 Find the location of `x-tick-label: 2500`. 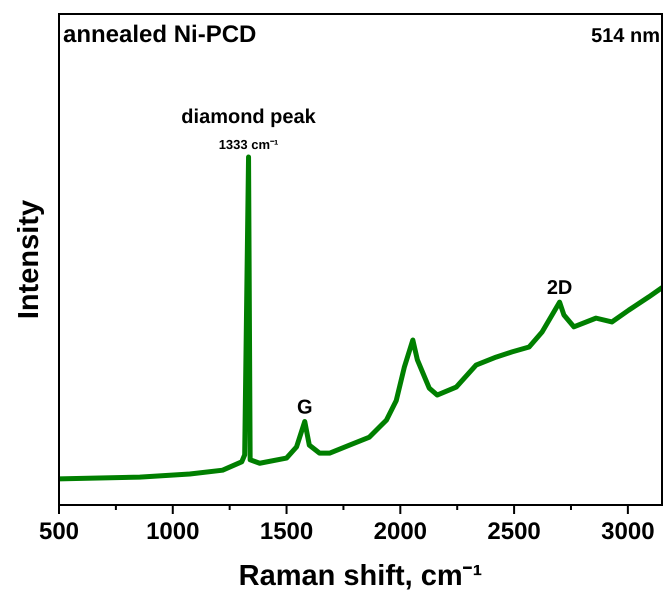

x-tick-label: 2500 is located at coordinates (514, 531).